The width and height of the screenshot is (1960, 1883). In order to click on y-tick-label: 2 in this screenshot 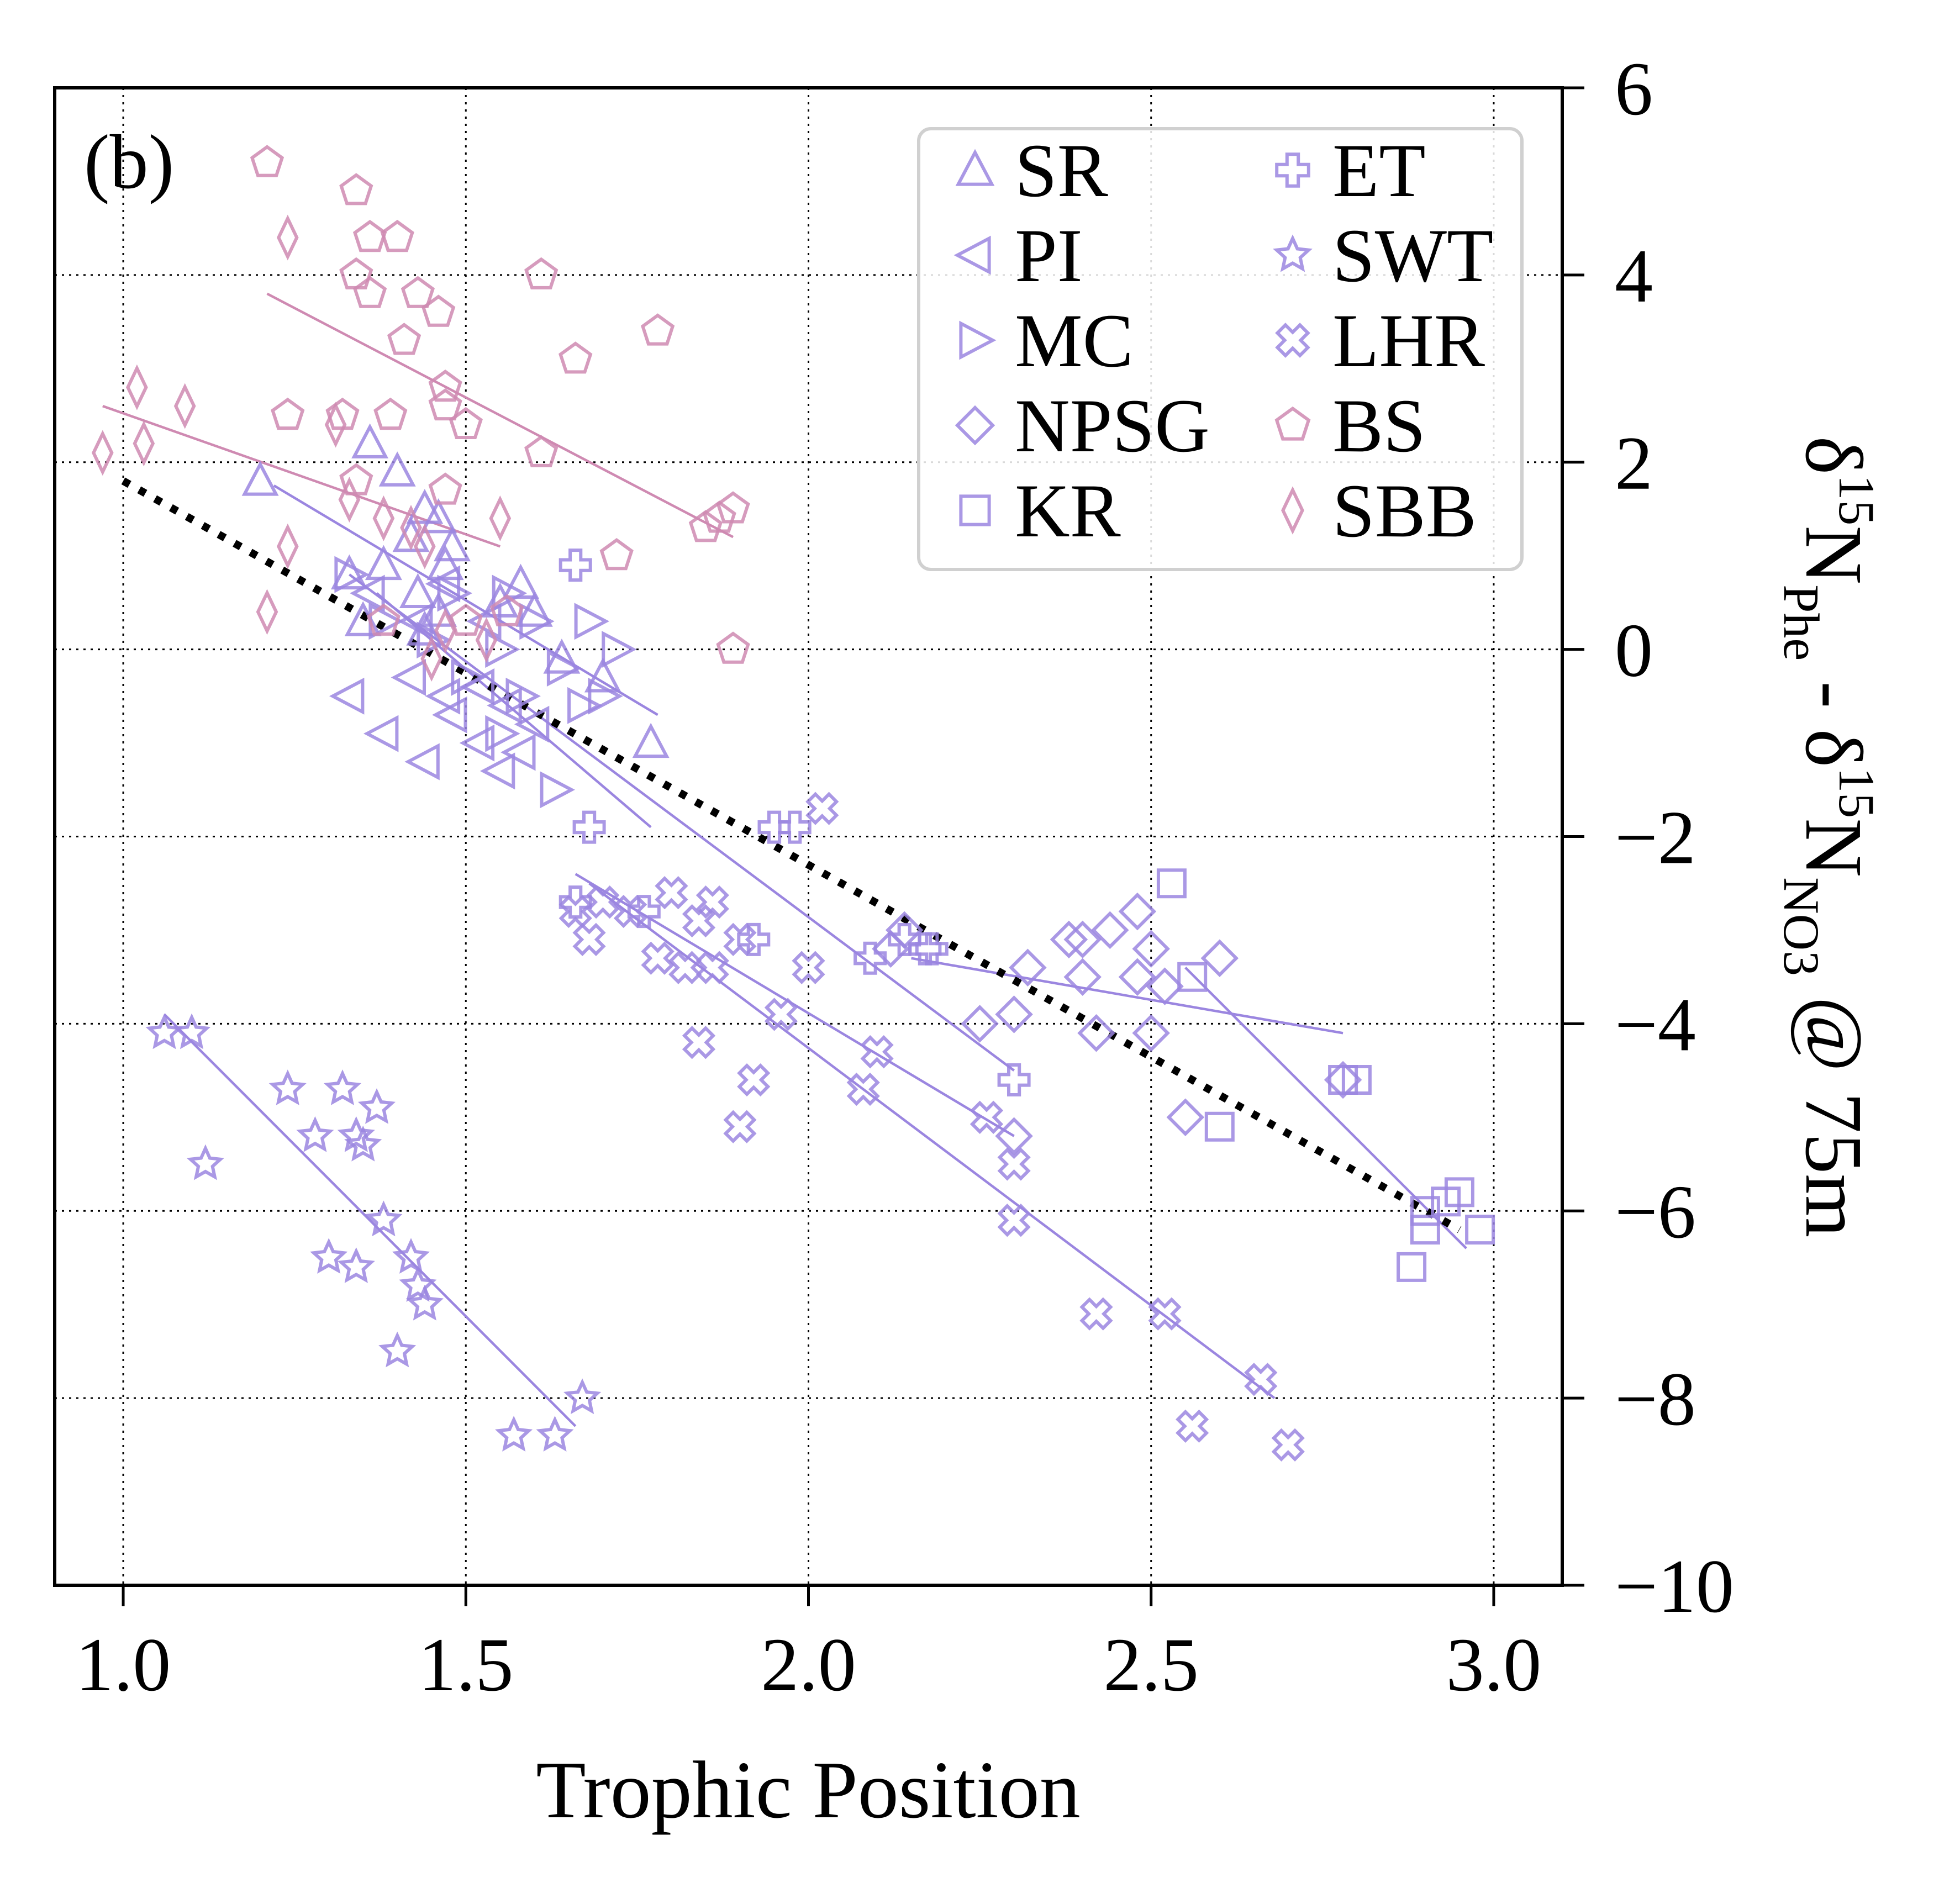, I will do `click(1634, 463)`.